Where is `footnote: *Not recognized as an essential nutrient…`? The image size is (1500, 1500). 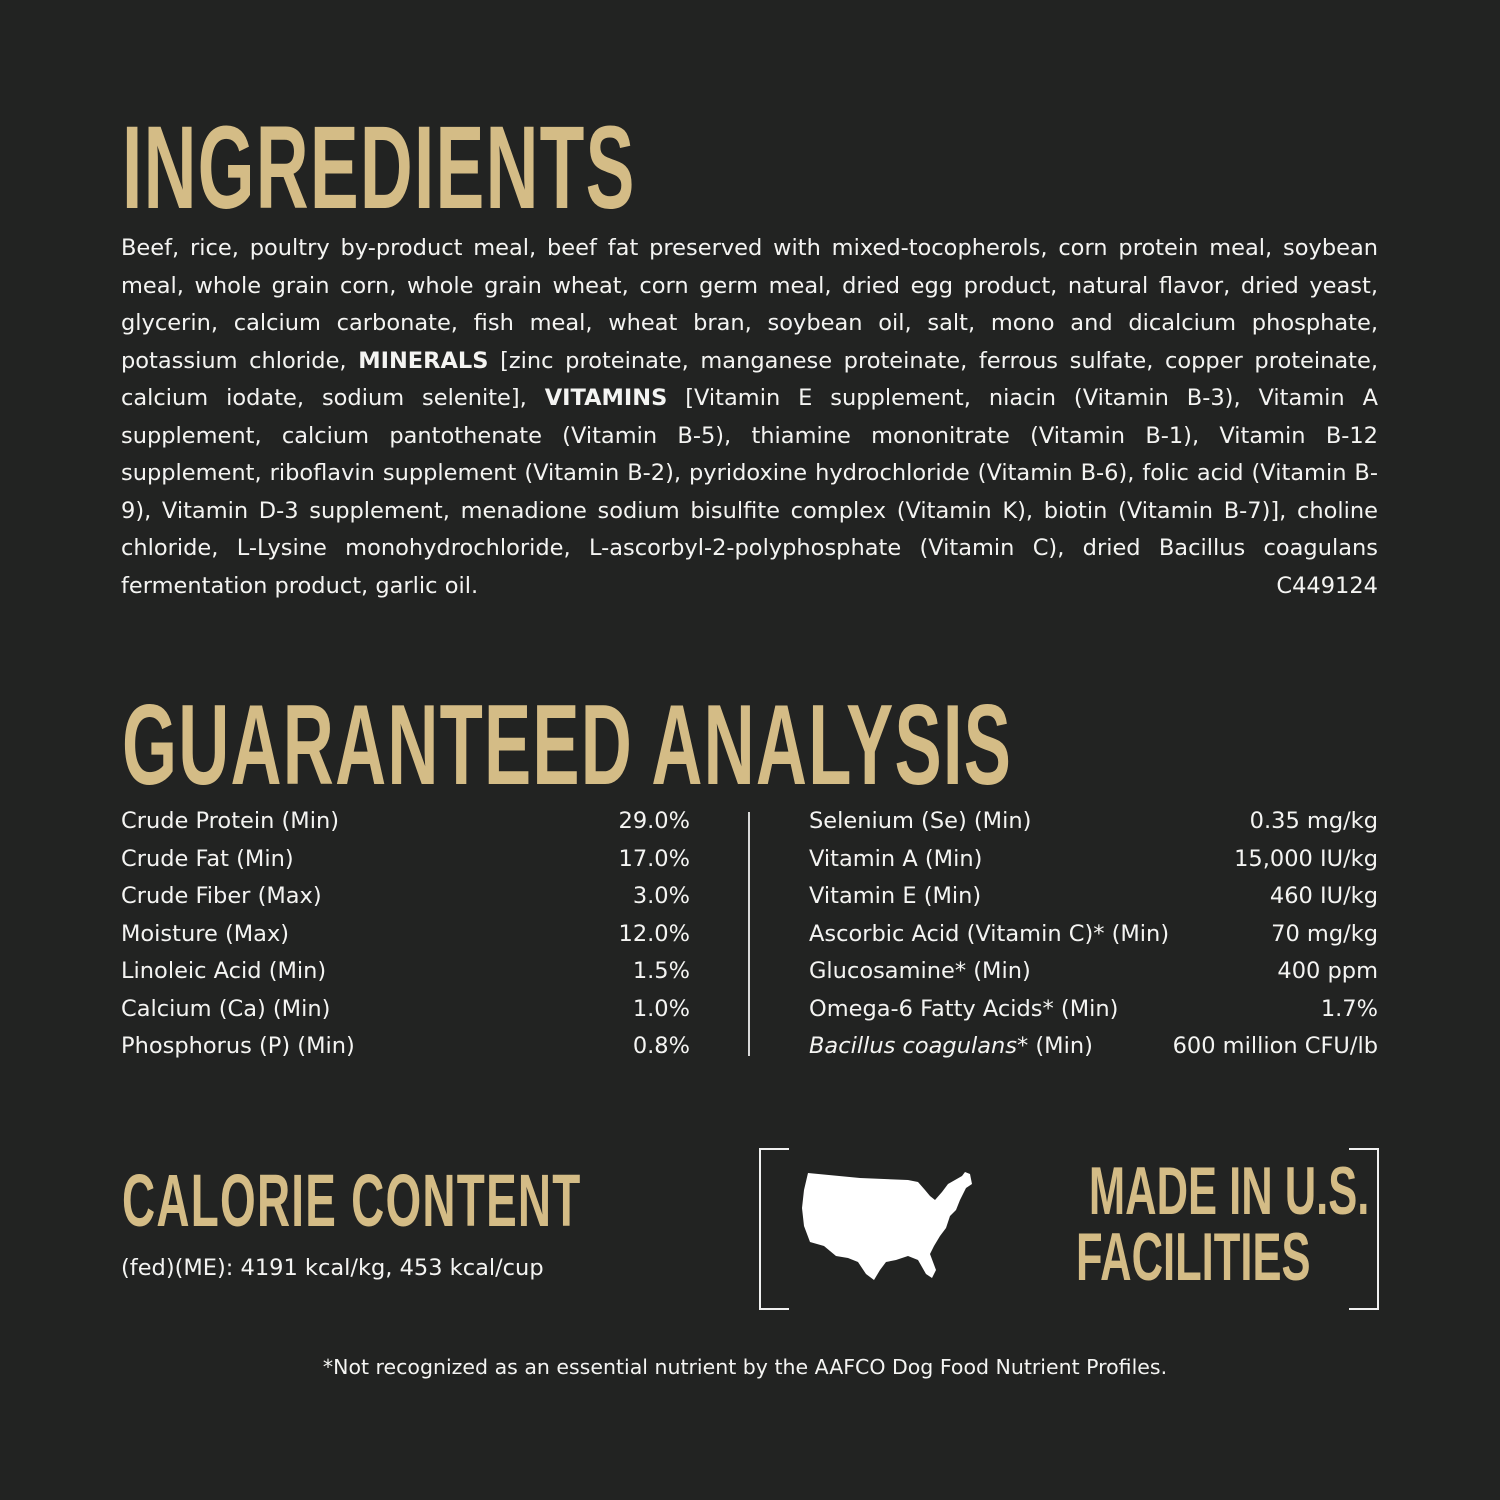 footnote: *Not recognized as an essential nutrient… is located at coordinates (745, 1367).